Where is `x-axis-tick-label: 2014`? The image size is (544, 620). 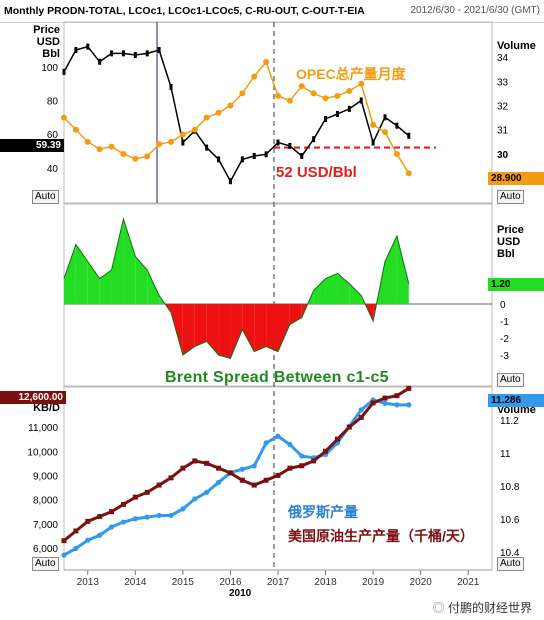
x-axis-tick-label: 2014 is located at coordinates (135, 582).